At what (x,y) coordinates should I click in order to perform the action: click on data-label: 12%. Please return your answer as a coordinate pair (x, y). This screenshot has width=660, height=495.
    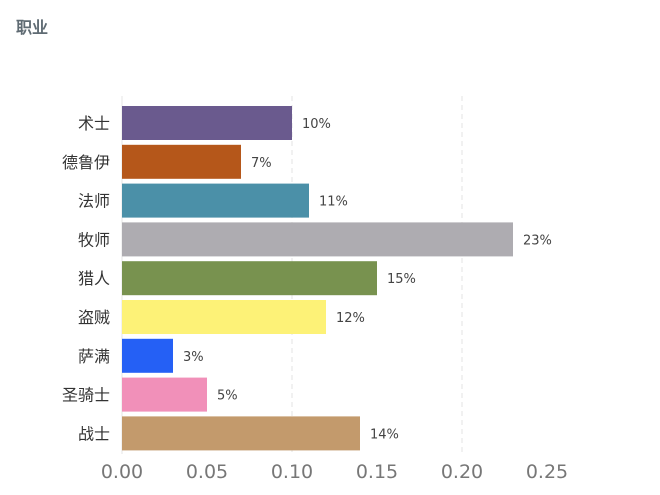
    Looking at the image, I should click on (350, 318).